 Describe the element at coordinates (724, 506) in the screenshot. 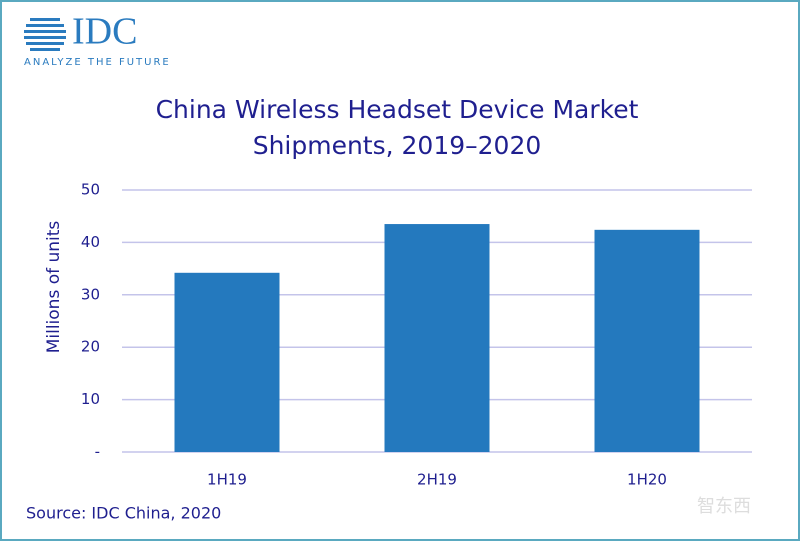

I see `watermark: 智东西` at that location.